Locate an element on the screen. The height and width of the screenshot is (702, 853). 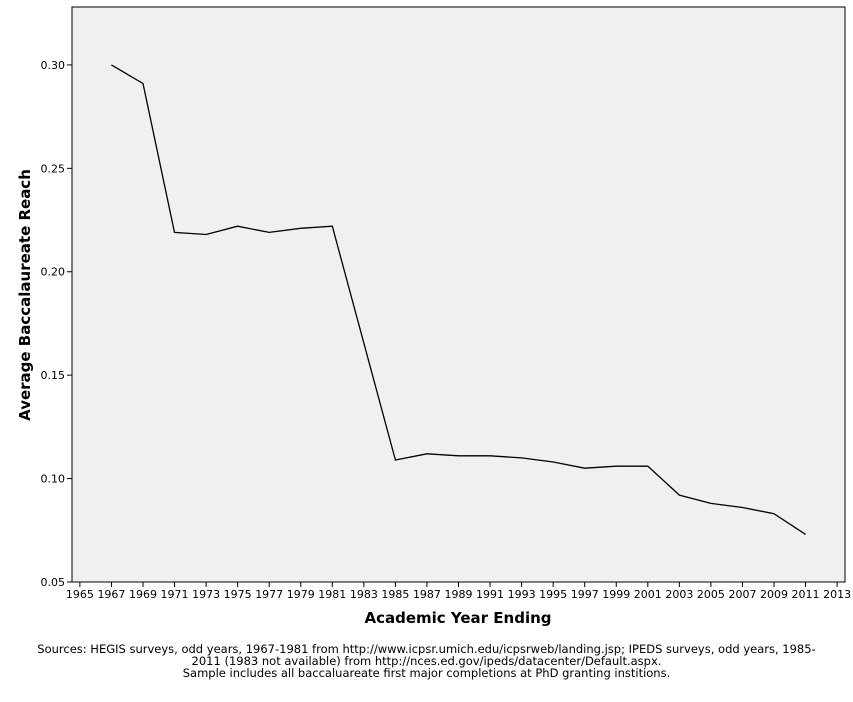
x-tick-label: 2009 is located at coordinates (774, 594).